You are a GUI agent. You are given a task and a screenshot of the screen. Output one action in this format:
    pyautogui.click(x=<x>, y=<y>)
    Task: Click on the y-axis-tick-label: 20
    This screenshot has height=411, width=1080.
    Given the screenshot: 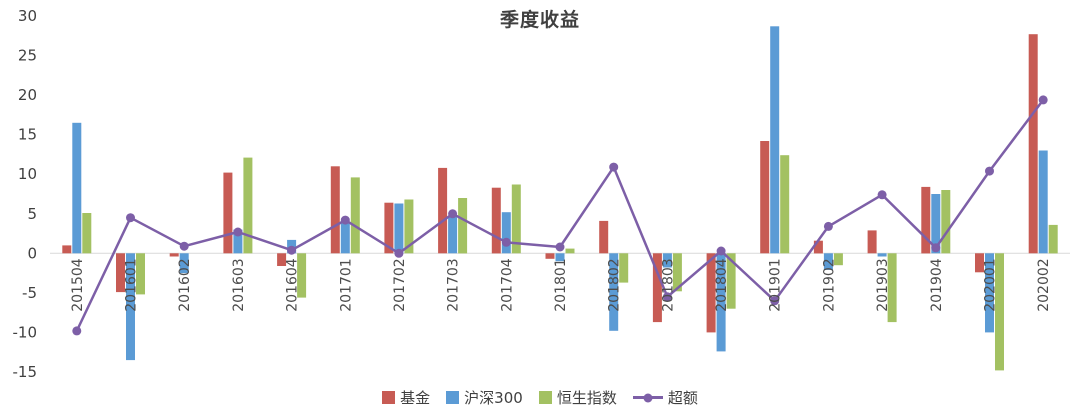 What is the action you would take?
    pyautogui.click(x=27, y=95)
    